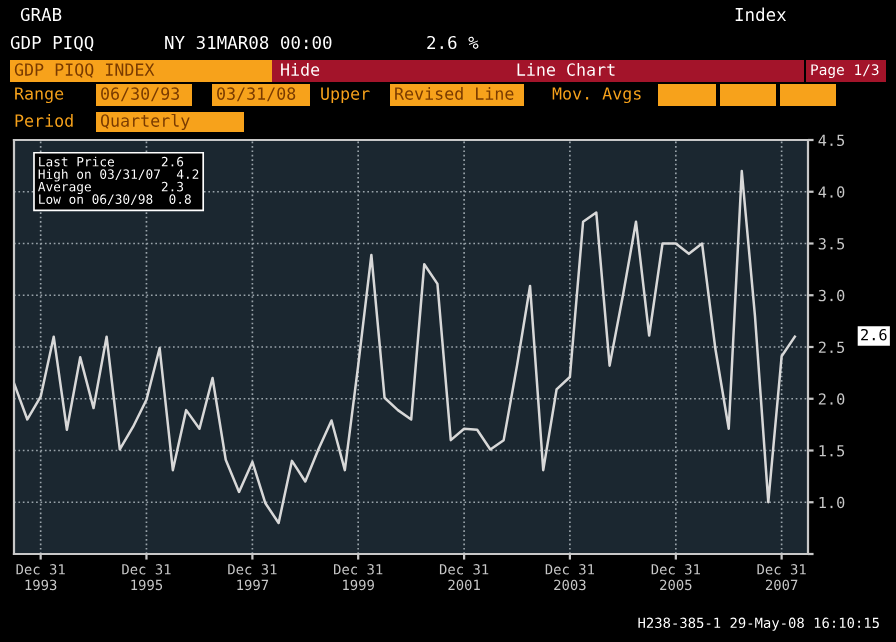 Image resolution: width=896 pixels, height=642 pixels. What do you see at coordinates (256, 94) in the screenshot?
I see `text: 03/31/08` at bounding box center [256, 94].